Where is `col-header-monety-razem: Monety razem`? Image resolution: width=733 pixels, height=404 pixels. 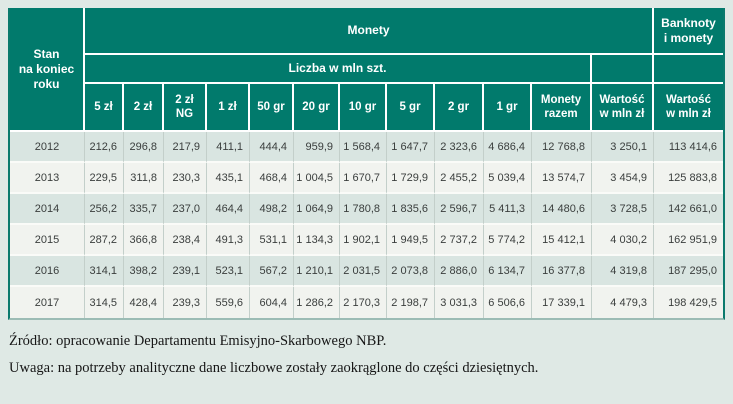 col-header-monety-razem: Monety razem is located at coordinates (562, 108).